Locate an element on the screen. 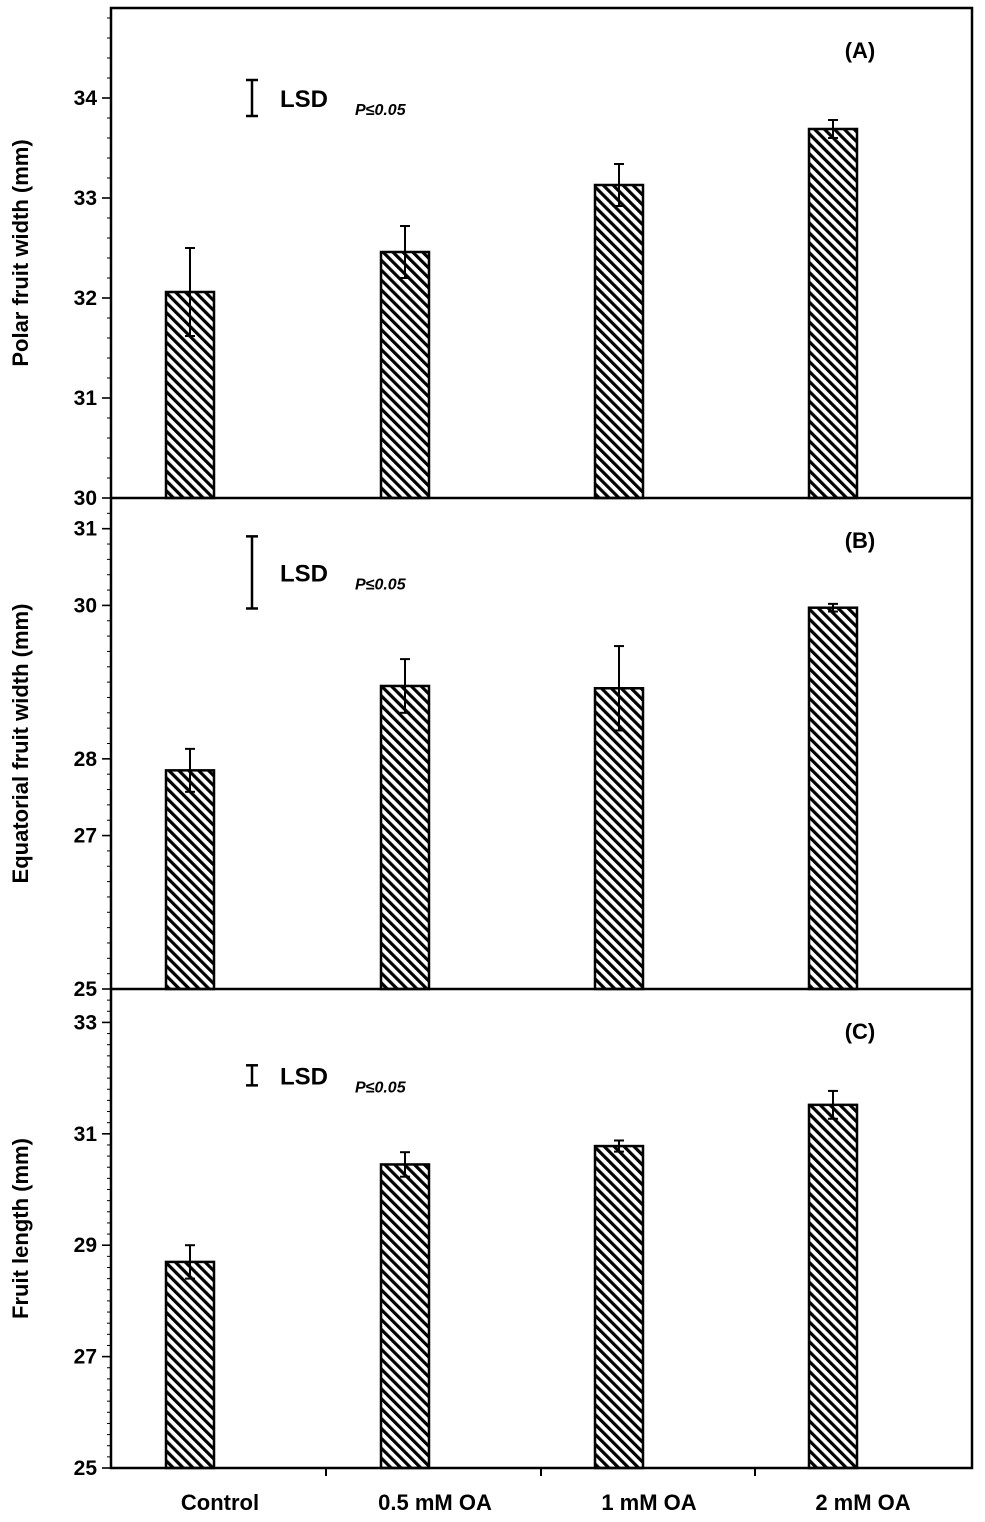 Image resolution: width=985 pixels, height=1522 pixels. y-tick-label: 29 is located at coordinates (85, 1245).